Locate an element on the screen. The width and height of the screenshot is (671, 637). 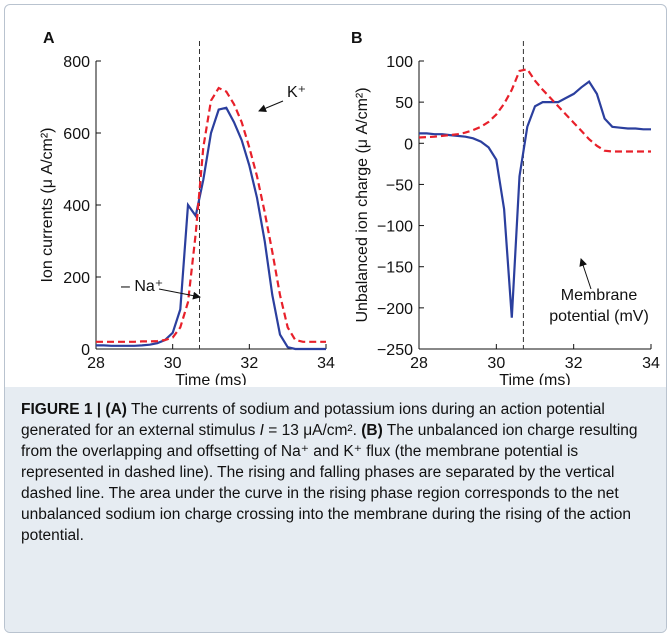
annotation: Membrane is located at coordinates (599, 295).